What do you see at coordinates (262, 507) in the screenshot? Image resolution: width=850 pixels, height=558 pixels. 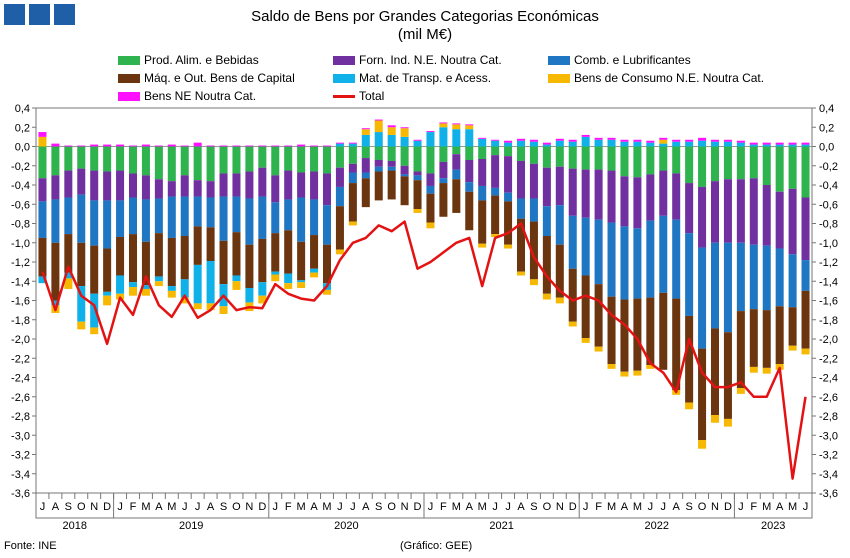 I see `x-month-label: D` at bounding box center [262, 507].